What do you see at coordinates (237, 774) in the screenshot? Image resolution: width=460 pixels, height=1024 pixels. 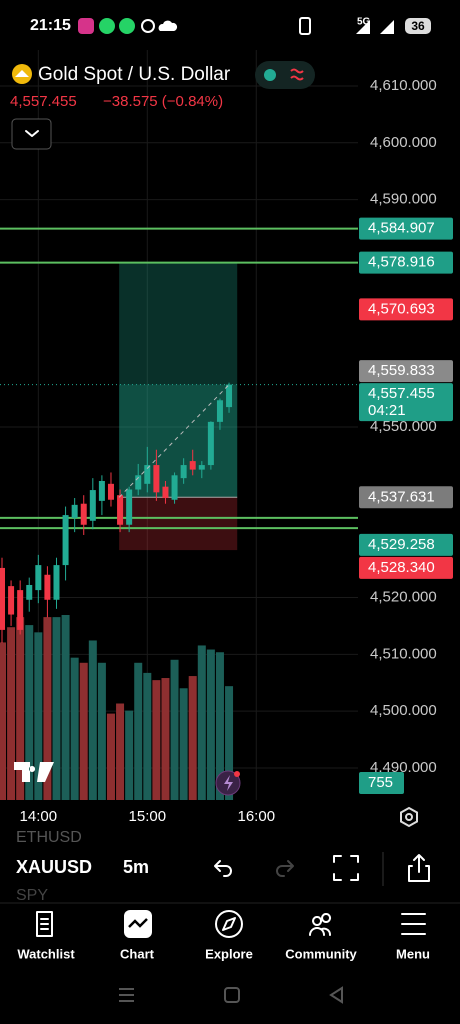 I see `badge` at bounding box center [237, 774].